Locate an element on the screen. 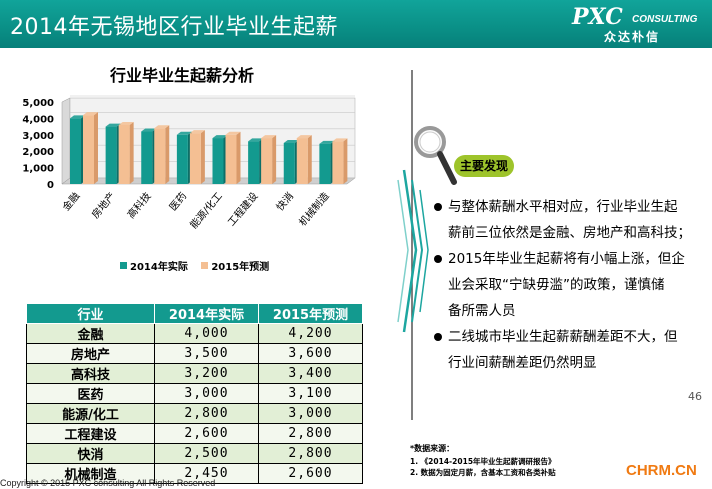 The image size is (712, 489). table-row: 高科技 3,200 3,400 is located at coordinates (194, 373).